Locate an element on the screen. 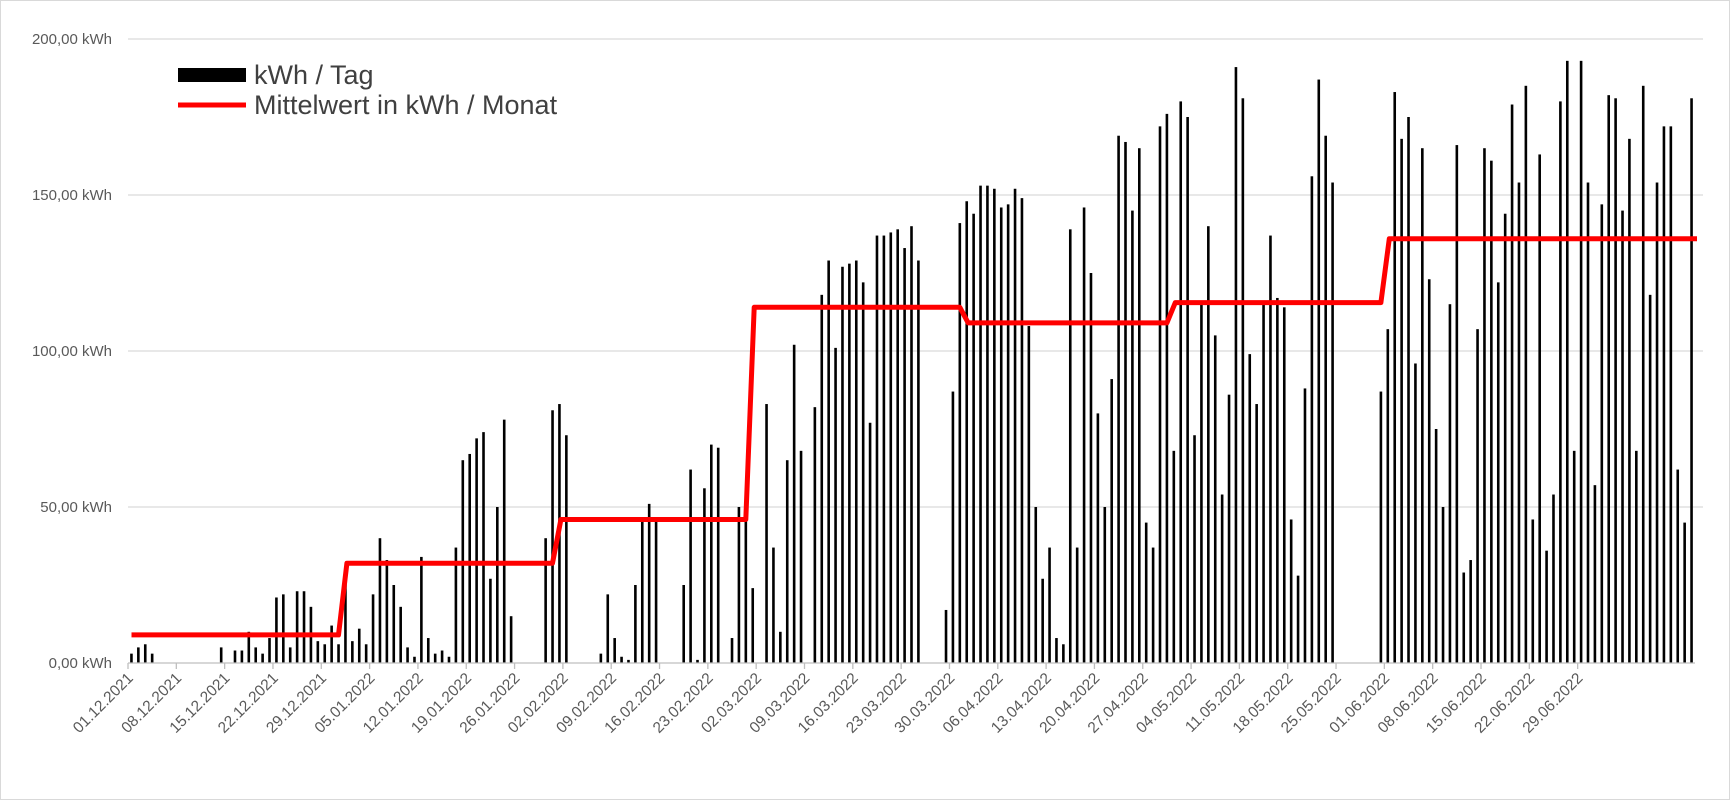  legend-label-average: Mittelwert in kWh / Monat is located at coordinates (406, 105).